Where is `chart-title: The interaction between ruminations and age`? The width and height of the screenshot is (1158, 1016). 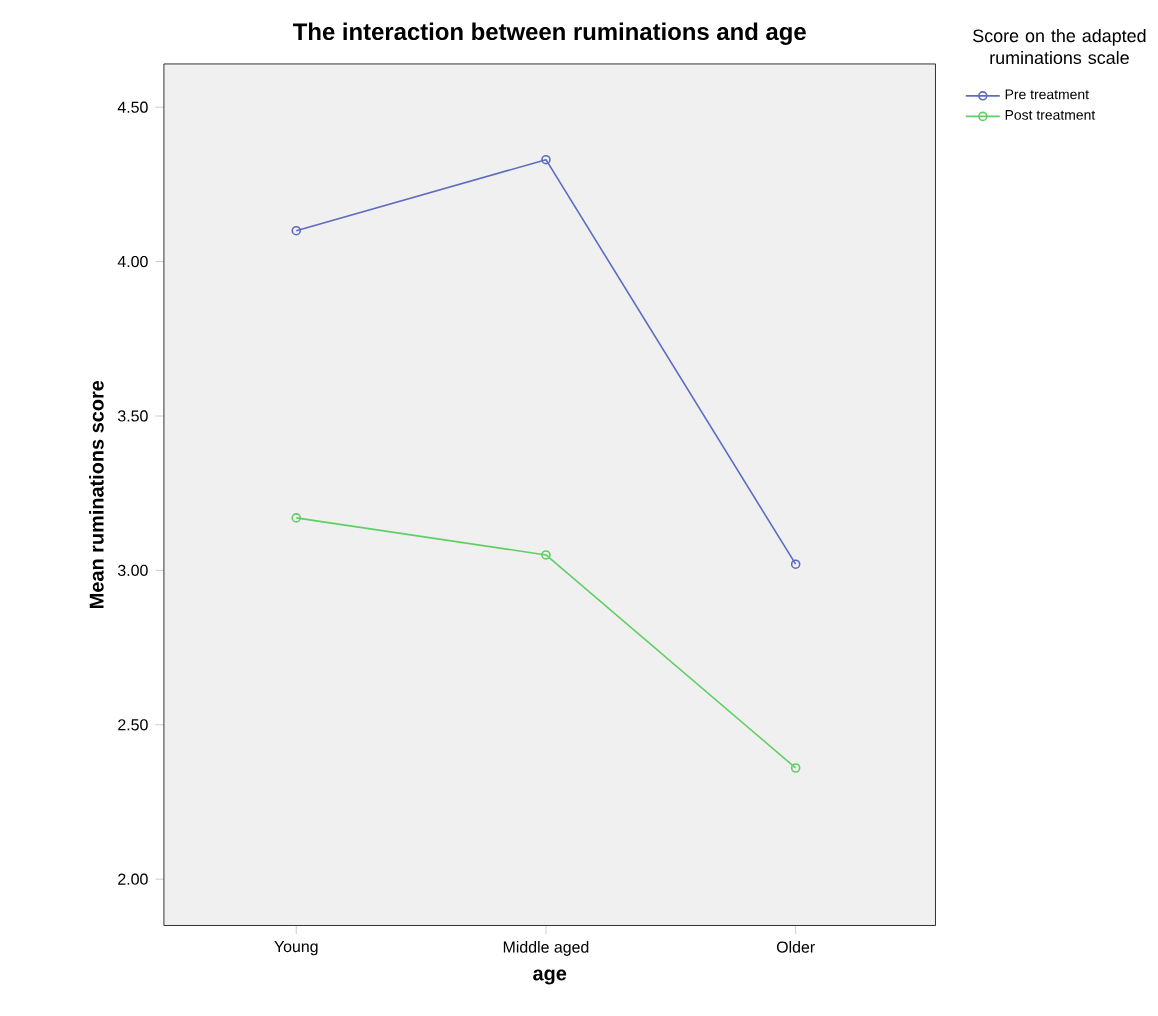
chart-title: The interaction between ruminations and age is located at coordinates (549, 34).